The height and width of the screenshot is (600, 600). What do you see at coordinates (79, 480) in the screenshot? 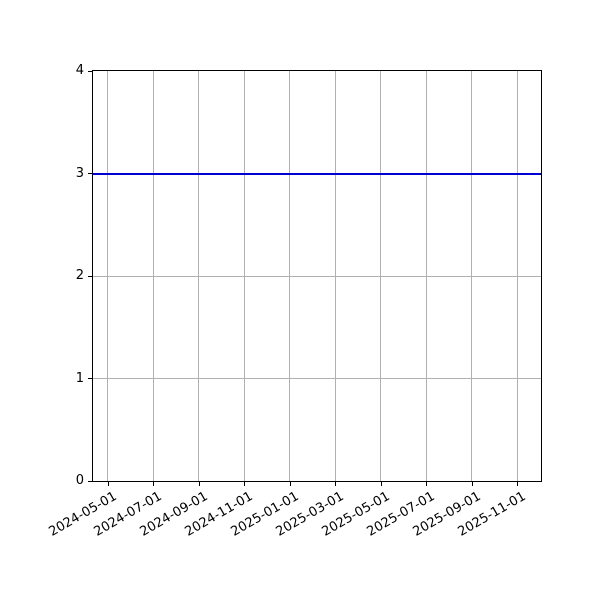
I see `y-tick-label: 0` at bounding box center [79, 480].